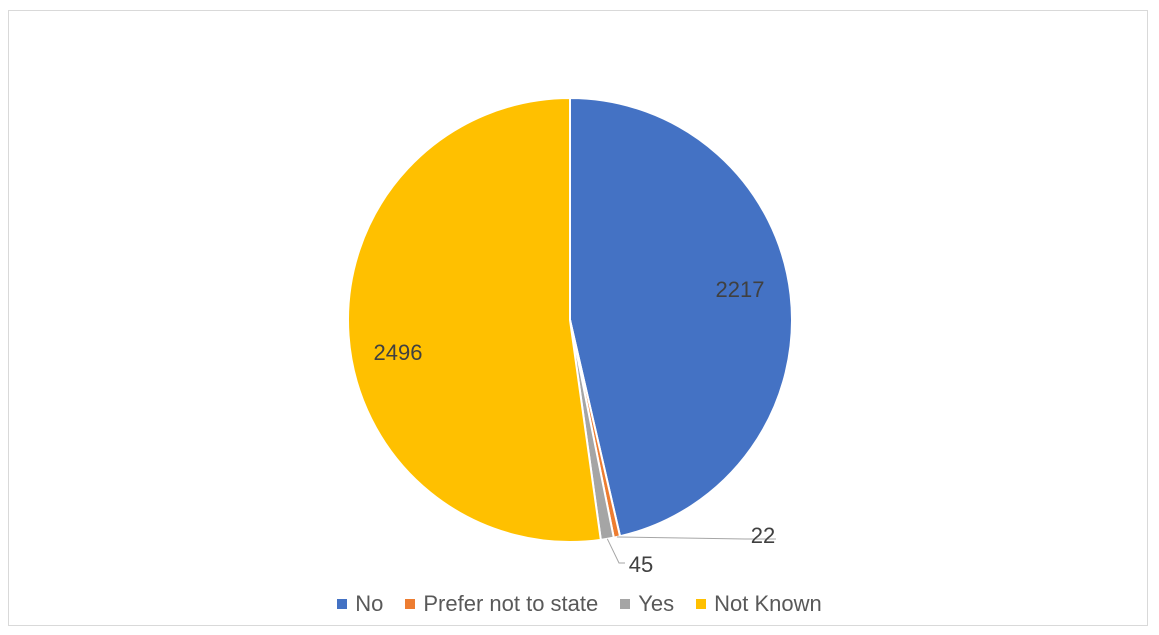 This screenshot has width=1159, height=635. What do you see at coordinates (511, 603) in the screenshot?
I see `legend-label-prefer-not-to-state: Prefer not to state` at bounding box center [511, 603].